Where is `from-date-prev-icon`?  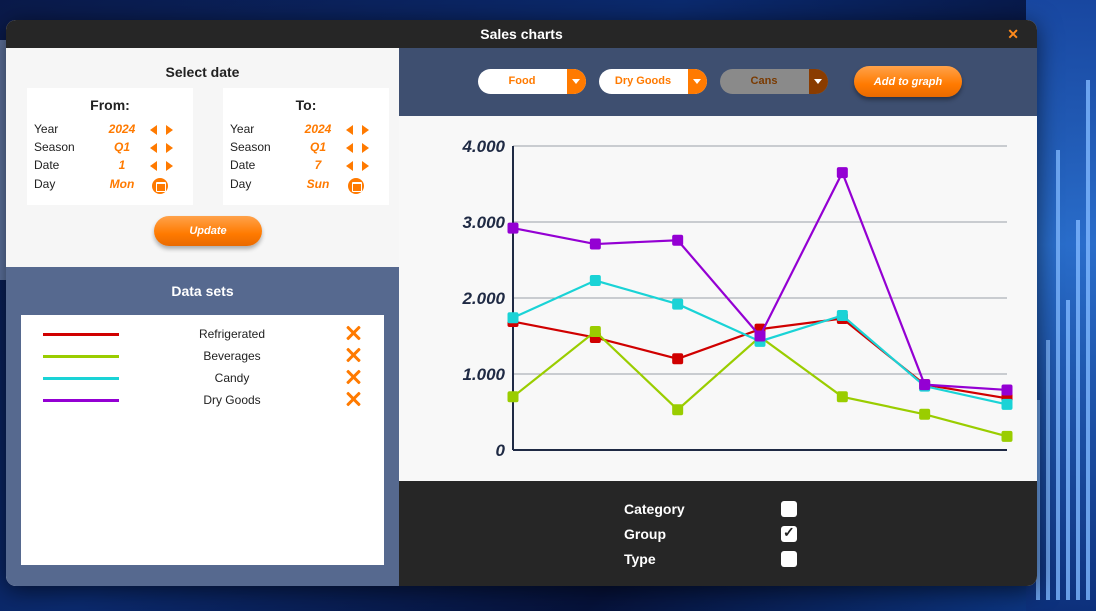 from-date-prev-icon is located at coordinates (153, 166).